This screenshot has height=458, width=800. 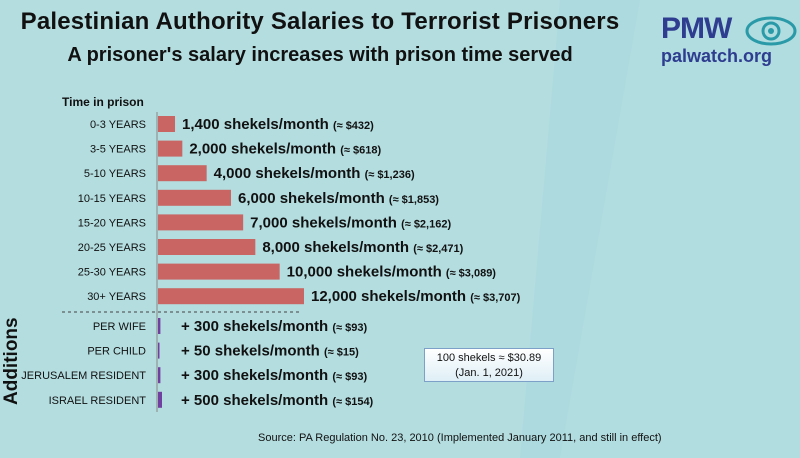 What do you see at coordinates (352, 402) in the screenshot?
I see `addition-usd: (≈ $154)` at bounding box center [352, 402].